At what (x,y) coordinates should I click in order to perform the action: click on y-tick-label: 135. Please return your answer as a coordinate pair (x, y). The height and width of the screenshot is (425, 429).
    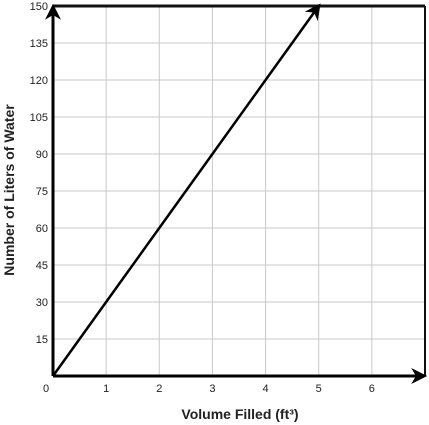
    Looking at the image, I should click on (39, 44).